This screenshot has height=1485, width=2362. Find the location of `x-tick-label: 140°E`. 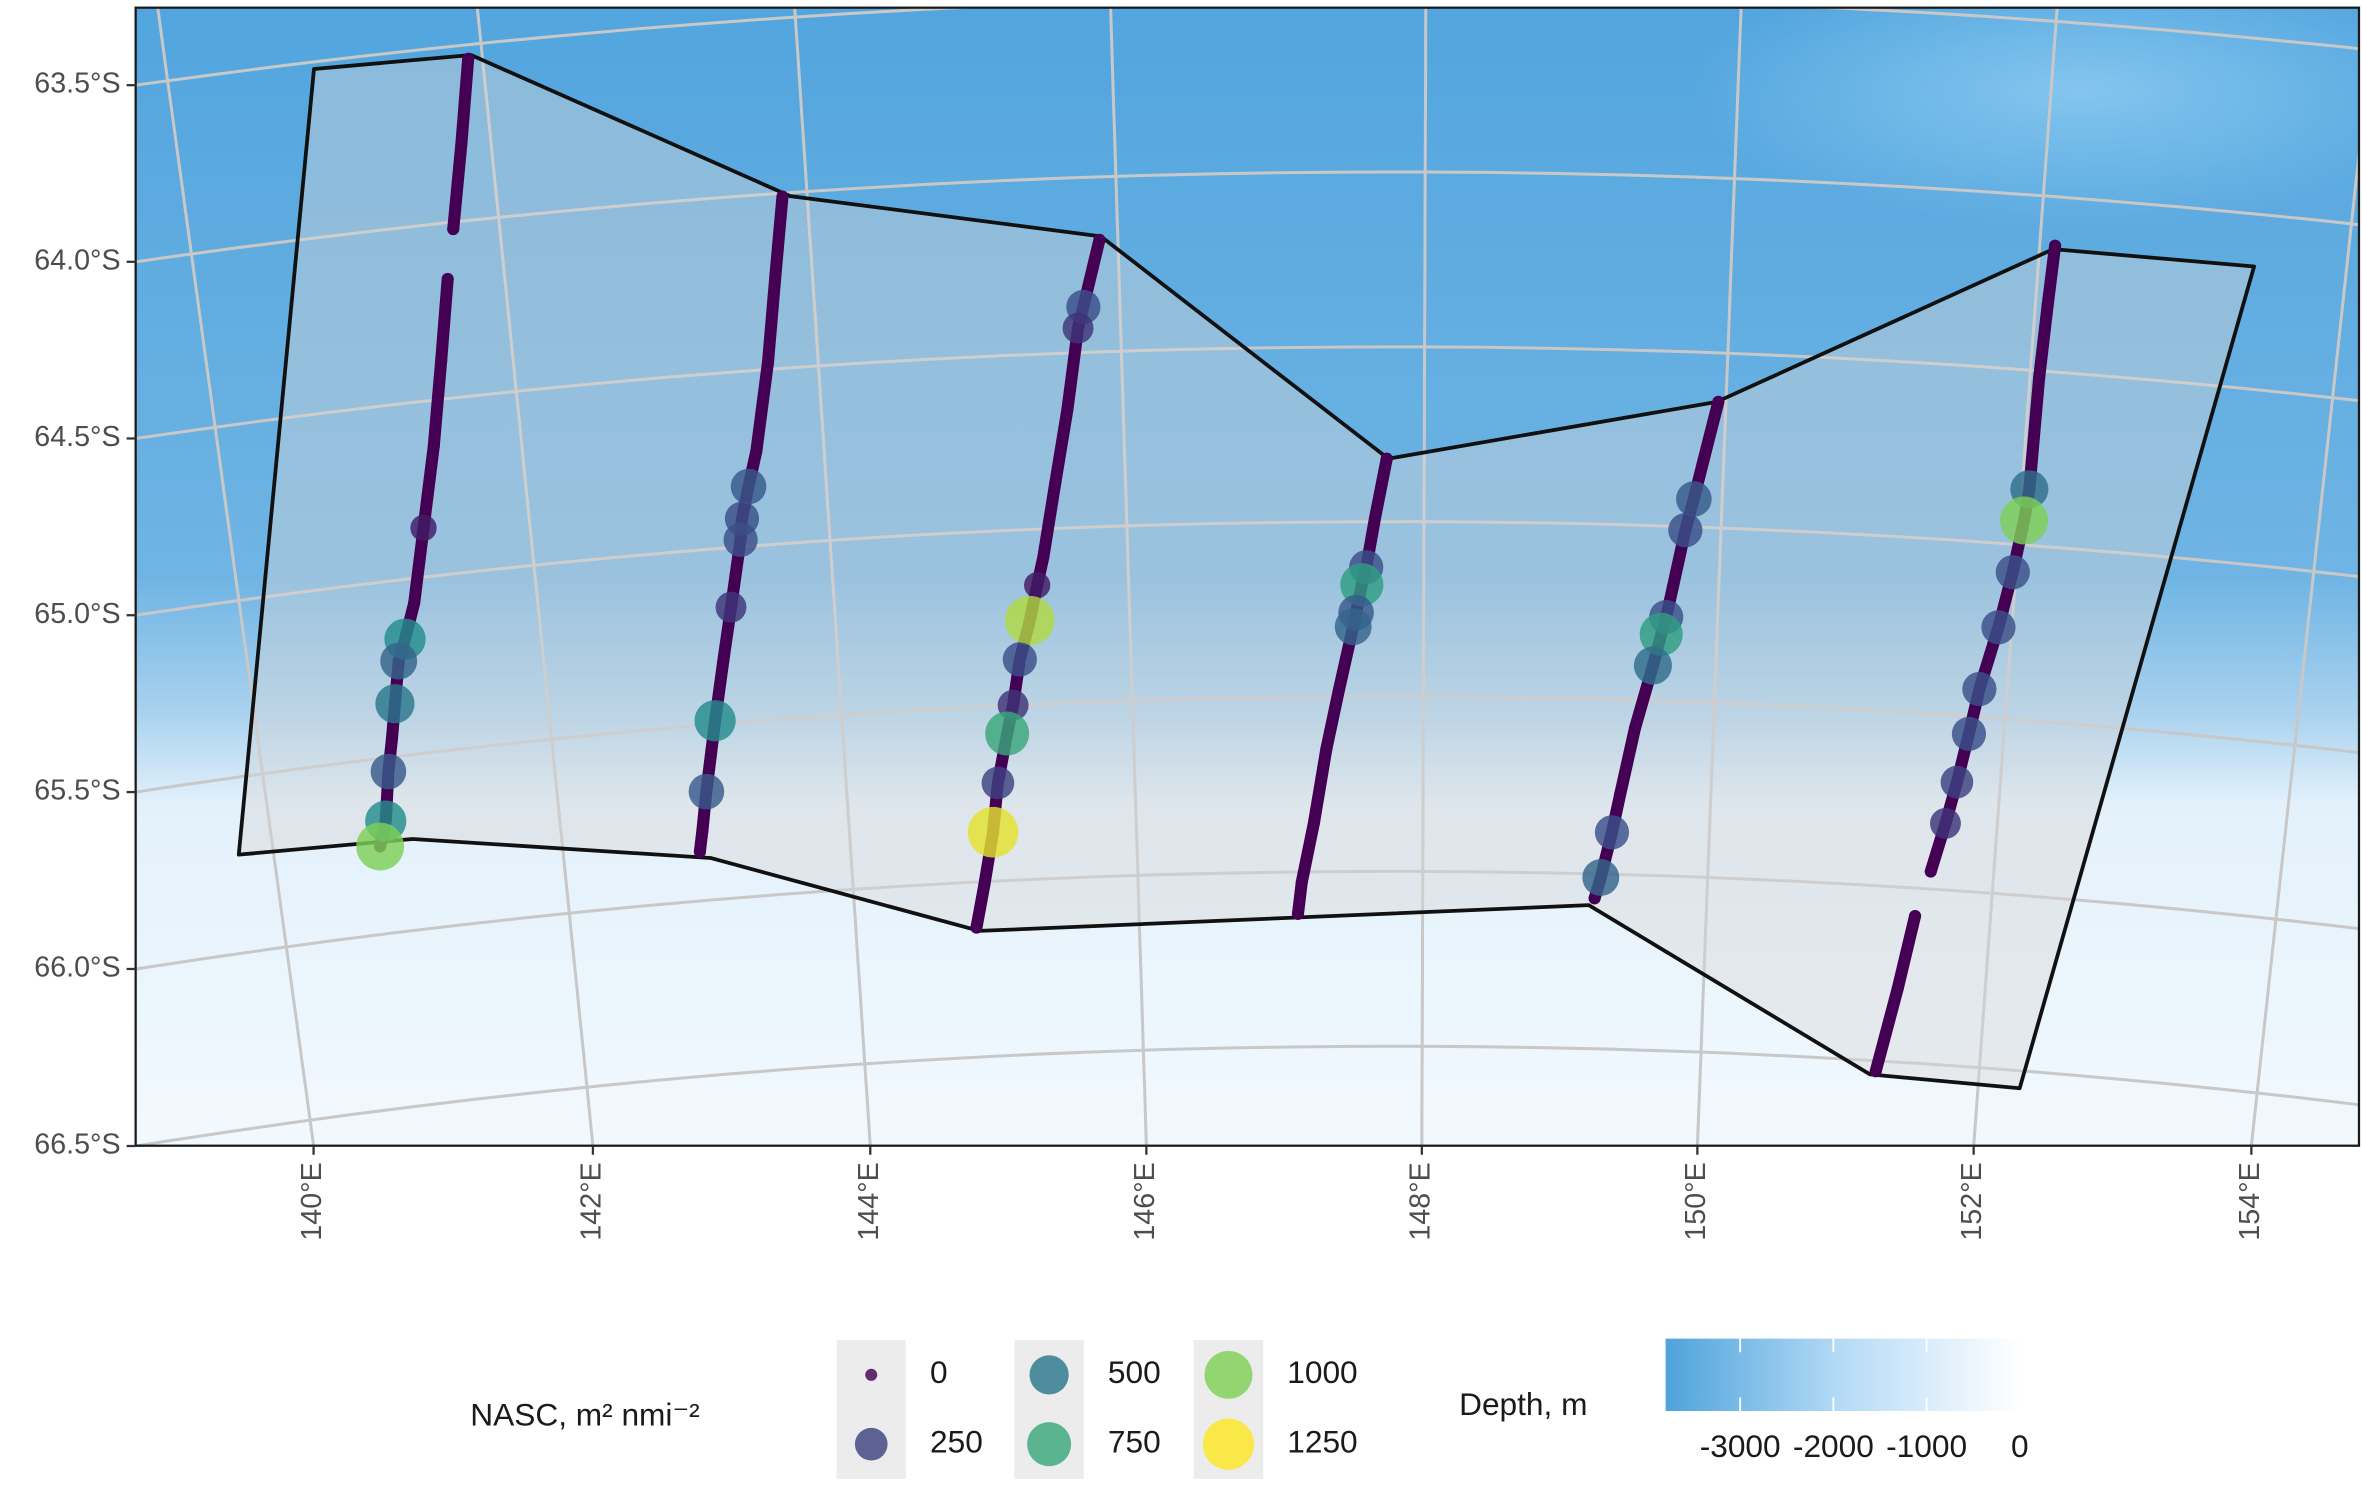

x-tick-label: 140°E is located at coordinates (312, 1201).